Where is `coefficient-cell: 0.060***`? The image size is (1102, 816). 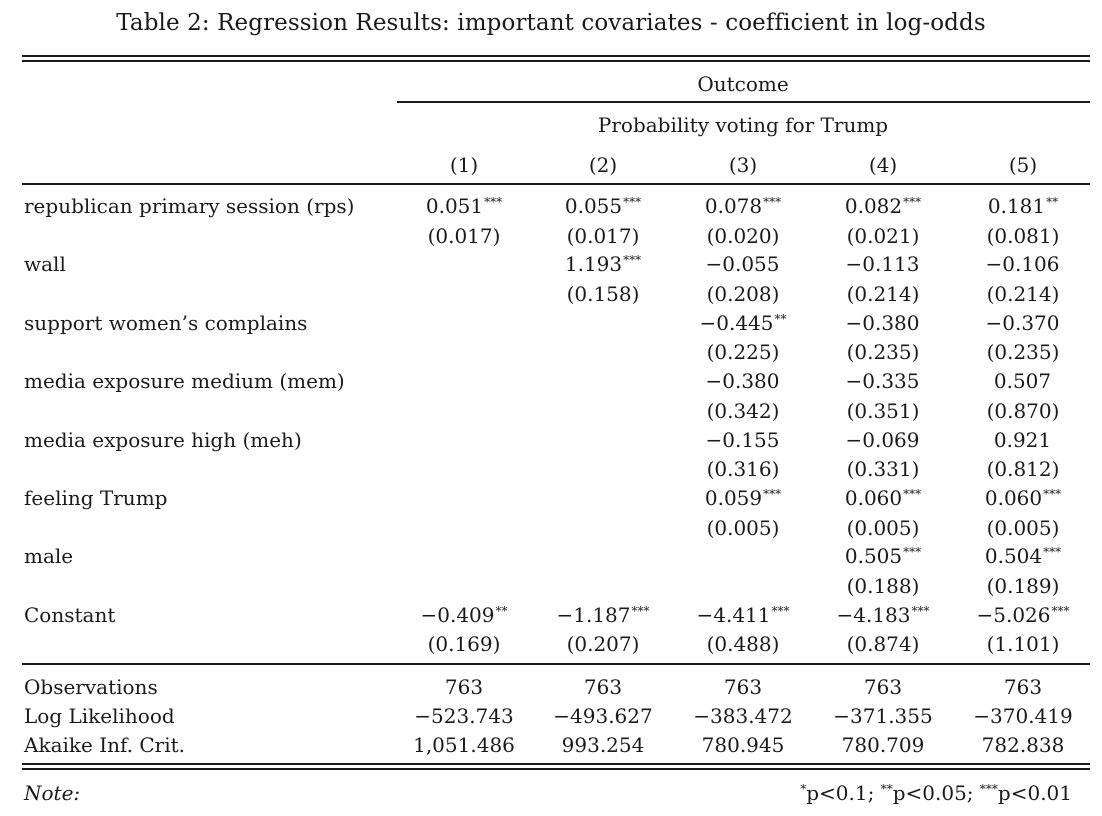
coefficient-cell: 0.060*** is located at coordinates (883, 499).